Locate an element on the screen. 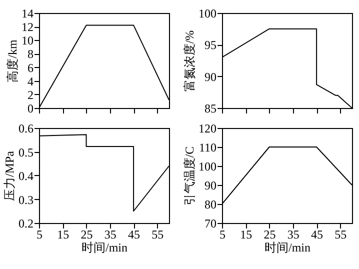  y-tick-label: 0 is located at coordinates (31, 109).